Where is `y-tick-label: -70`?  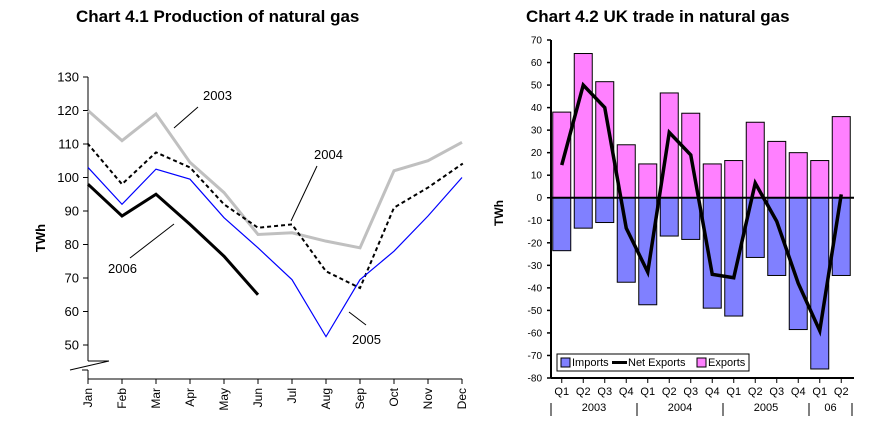
y-tick-label: -70 is located at coordinates (535, 356).